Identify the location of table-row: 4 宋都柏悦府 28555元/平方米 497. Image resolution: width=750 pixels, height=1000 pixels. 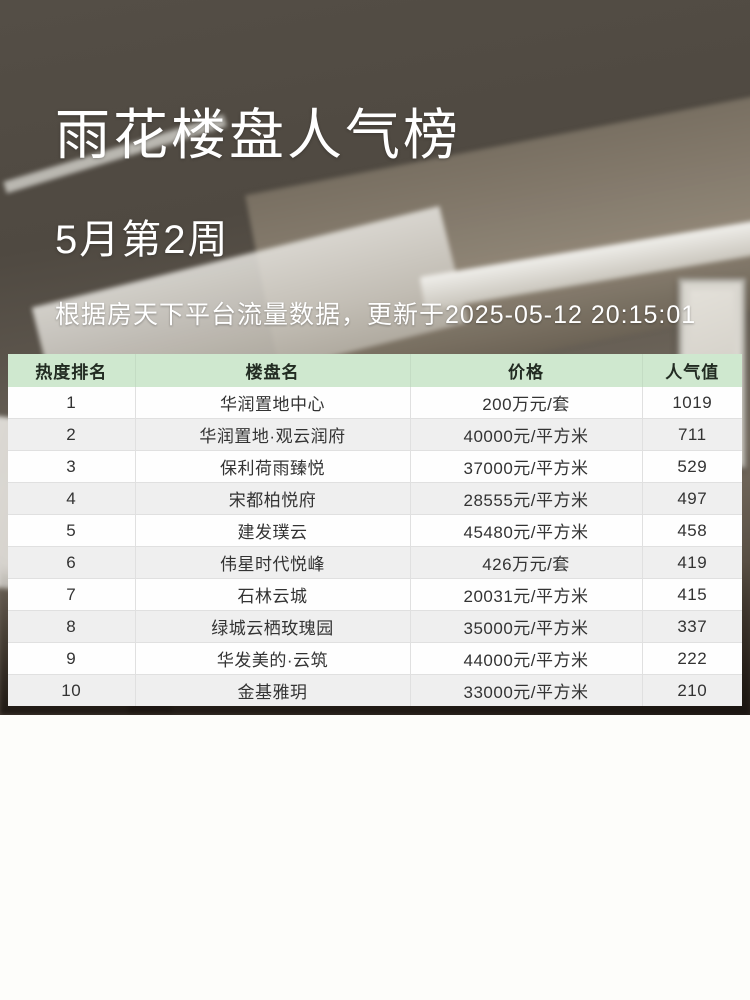
(375, 498).